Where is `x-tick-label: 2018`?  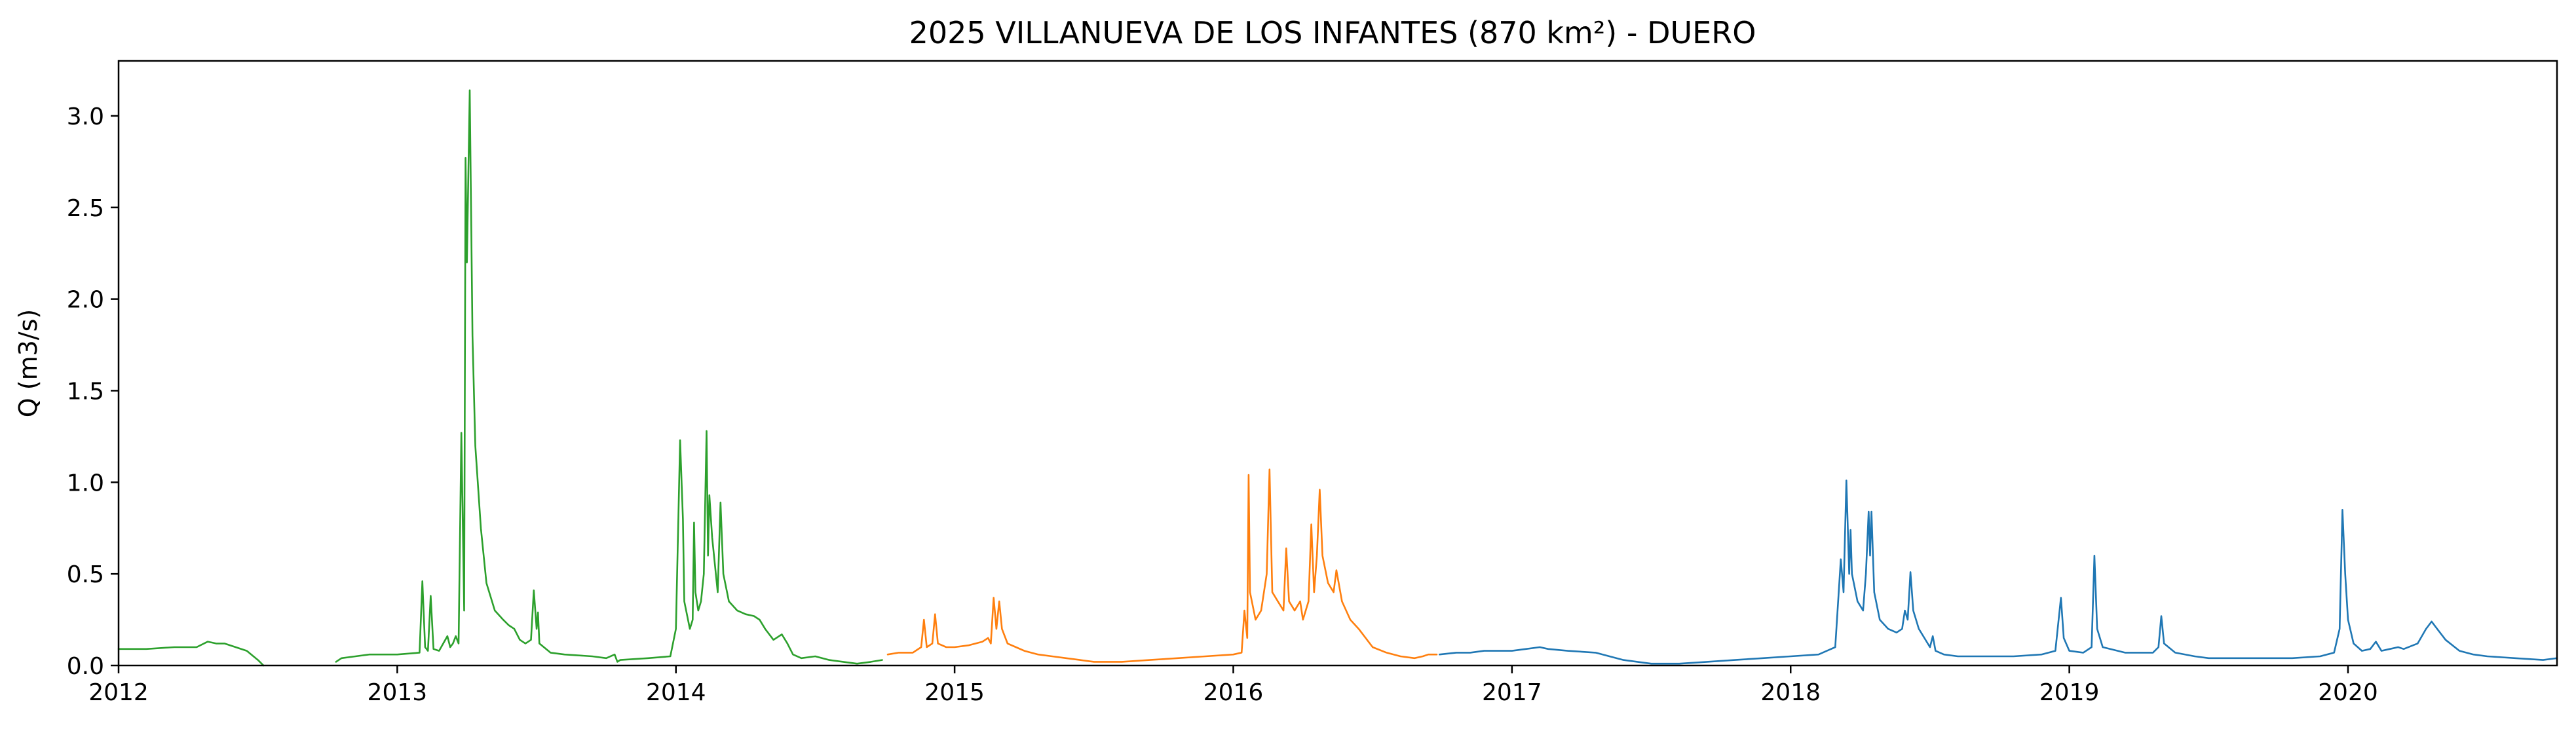 x-tick-label: 2018 is located at coordinates (1791, 693).